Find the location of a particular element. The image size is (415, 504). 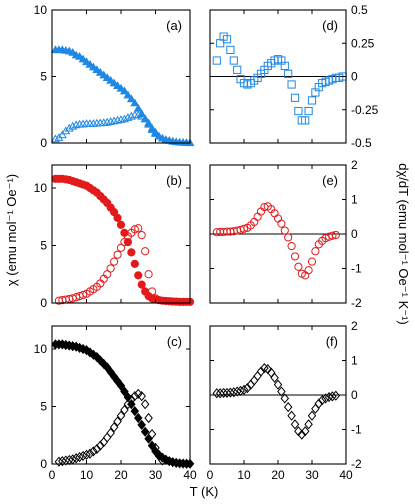

x-tick-label: 30 is located at coordinates (156, 475).